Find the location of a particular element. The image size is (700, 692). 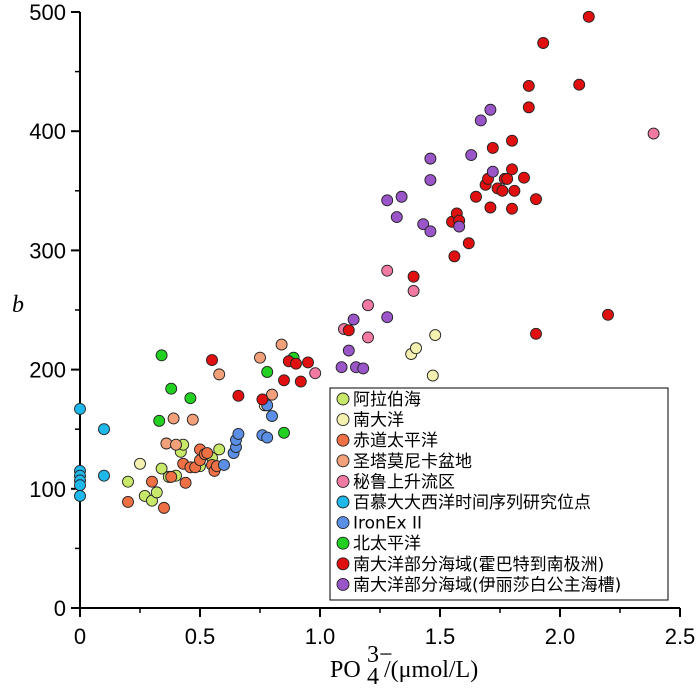

legend-label: 秘鲁上升流区 is located at coordinates (404, 482).